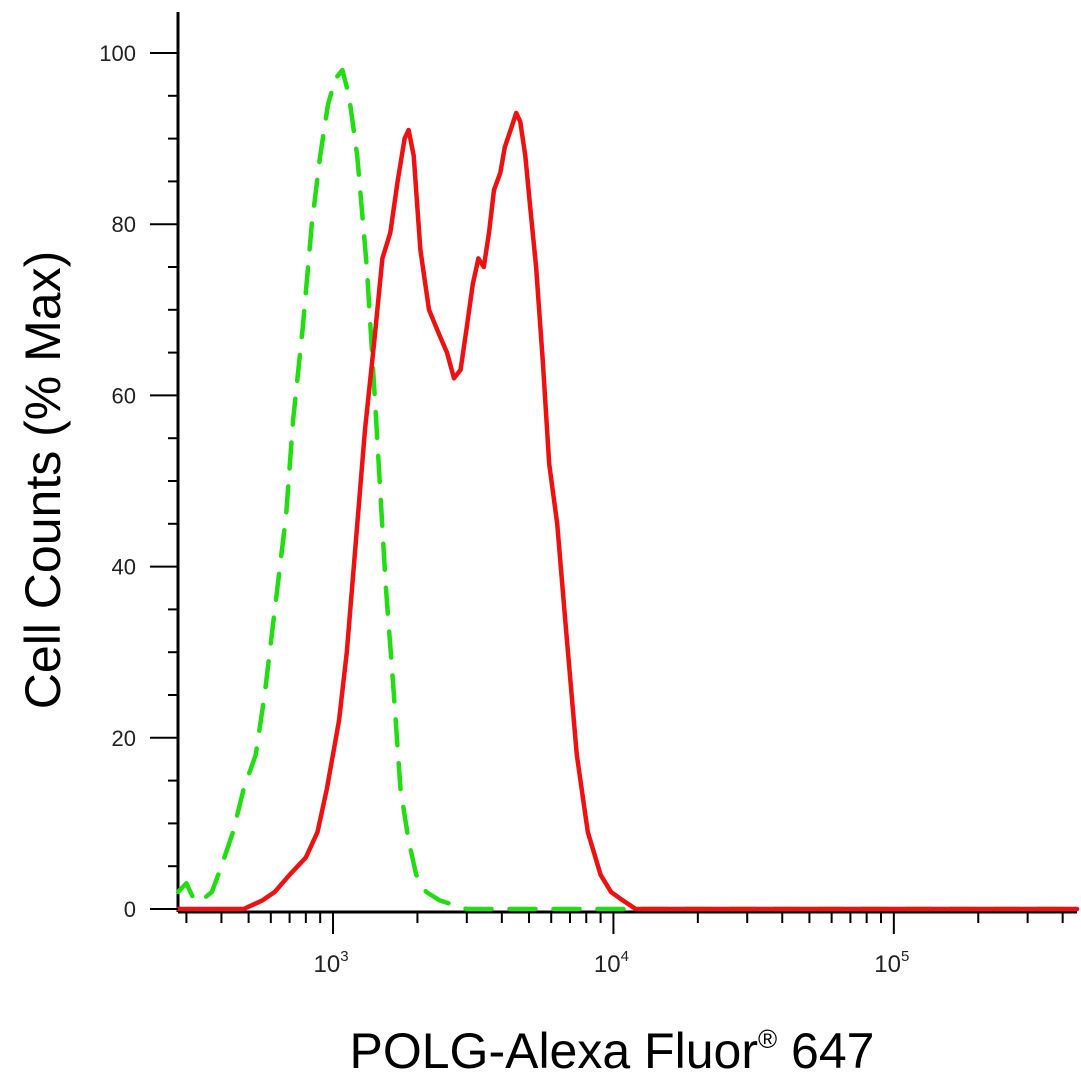 The height and width of the screenshot is (1078, 1081). I want to click on y-tick-label: 60, so click(124, 395).